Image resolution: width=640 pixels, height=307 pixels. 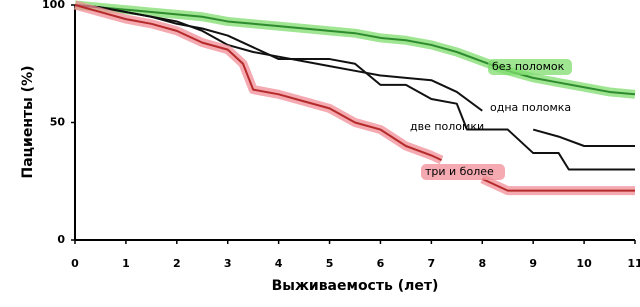 I want to click on x-tick-label: 4, so click(x=279, y=263).